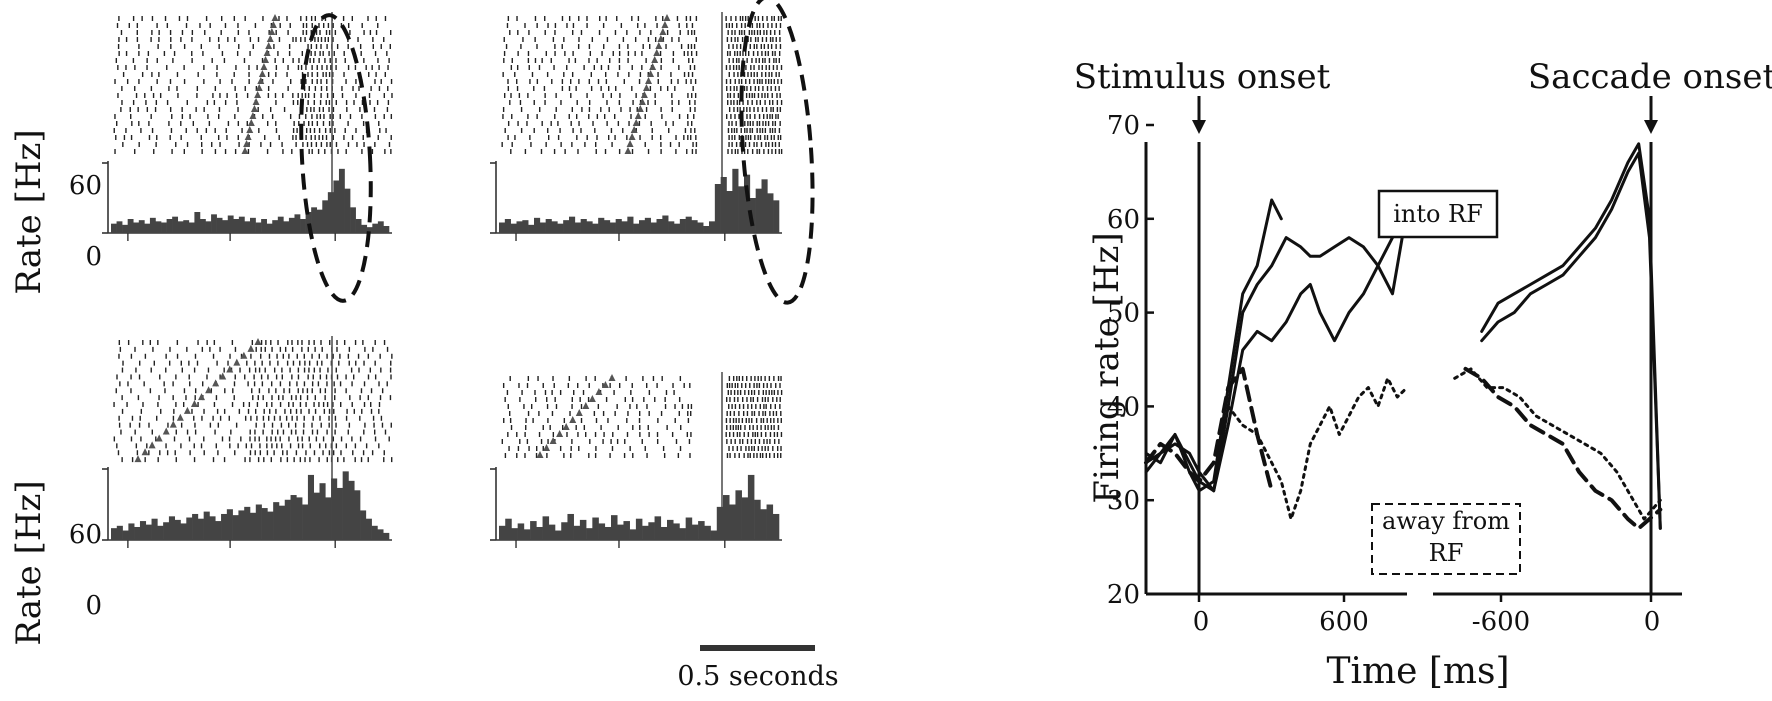 This screenshot has width=1772, height=701. I want to click on y-tick-label: 20, so click(1123, 595).